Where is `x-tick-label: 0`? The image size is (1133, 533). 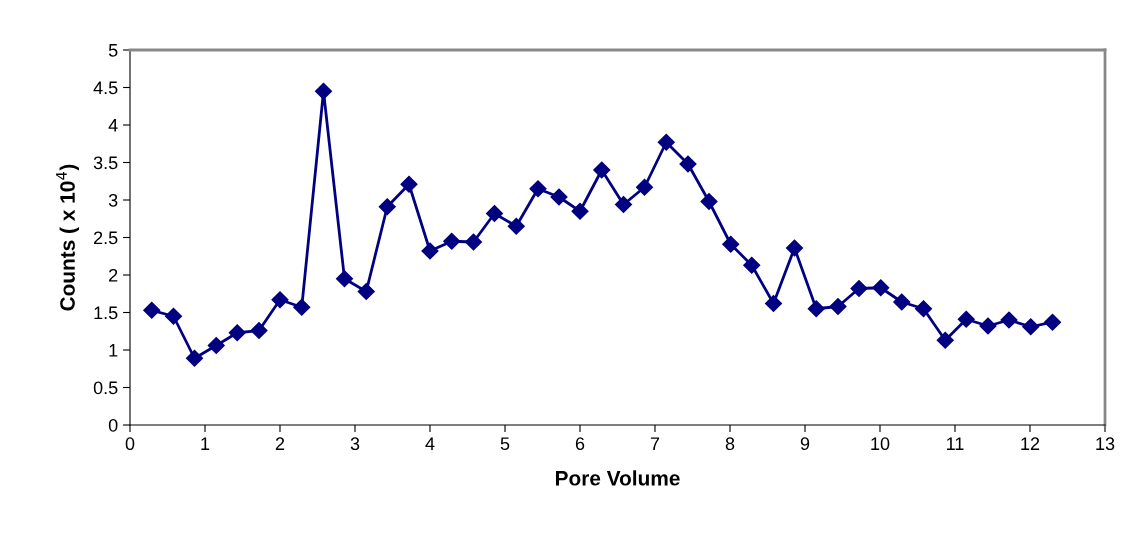
x-tick-label: 0 is located at coordinates (130, 444).